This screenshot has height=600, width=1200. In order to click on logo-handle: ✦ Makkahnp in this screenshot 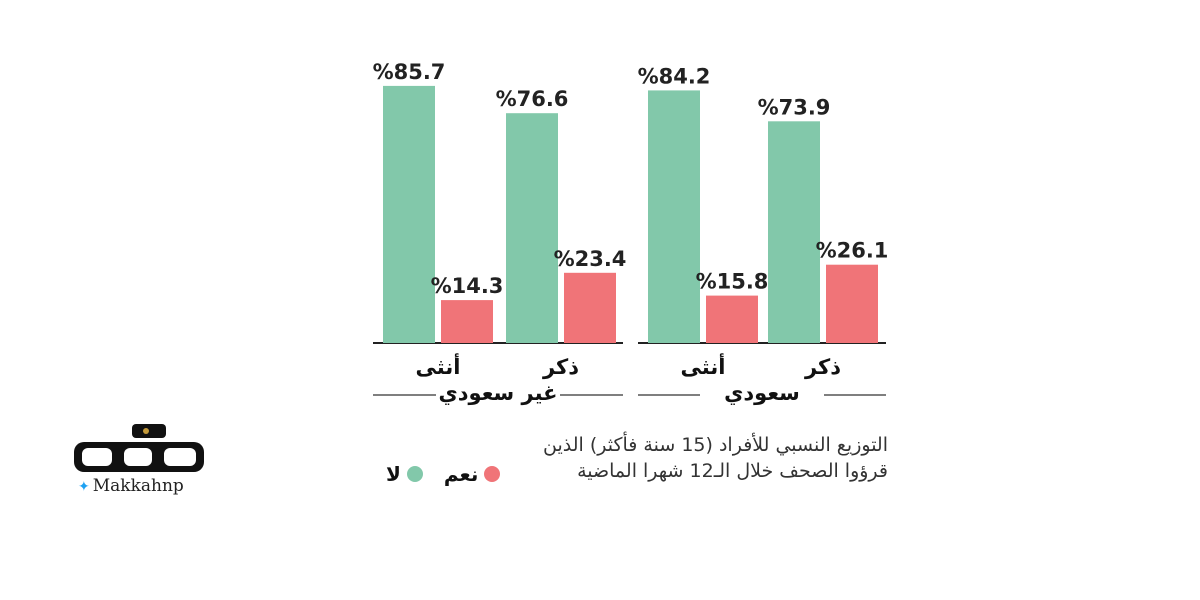, I will do `click(131, 486)`.